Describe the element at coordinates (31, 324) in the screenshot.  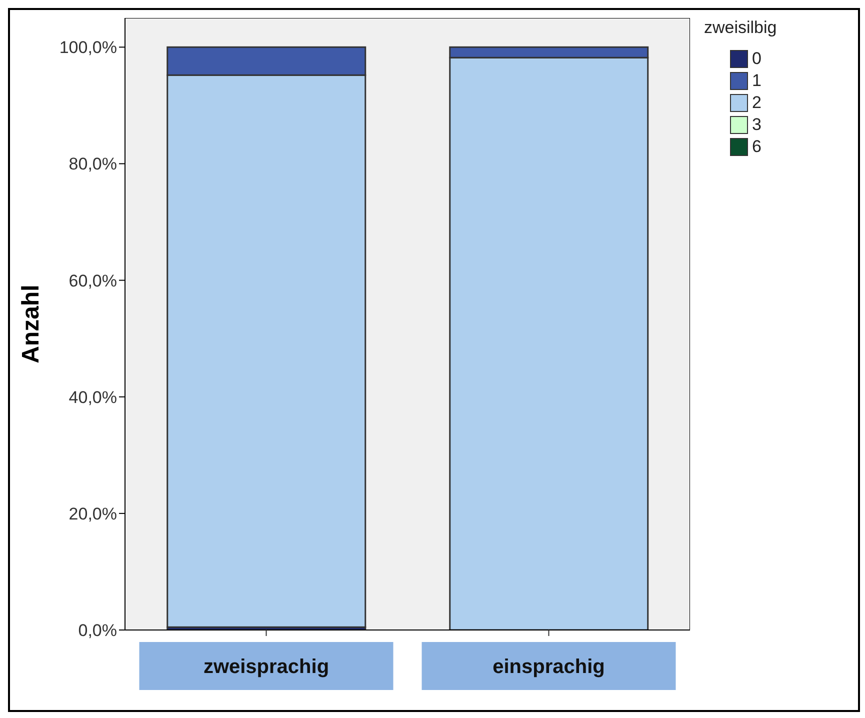
I see `y-axis-title: Anzahl` at that location.